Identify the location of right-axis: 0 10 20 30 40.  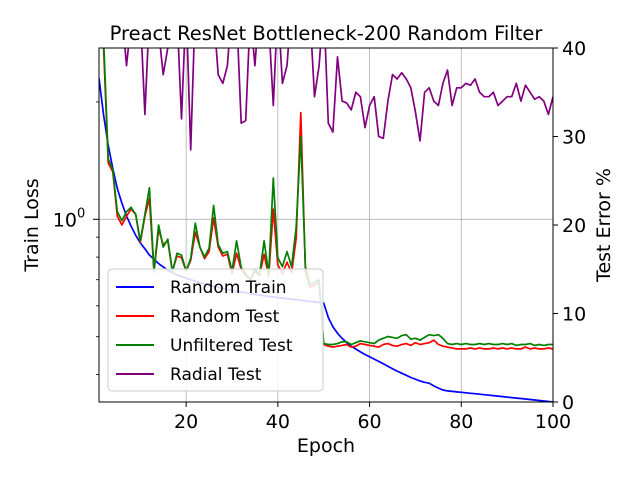
(569, 226).